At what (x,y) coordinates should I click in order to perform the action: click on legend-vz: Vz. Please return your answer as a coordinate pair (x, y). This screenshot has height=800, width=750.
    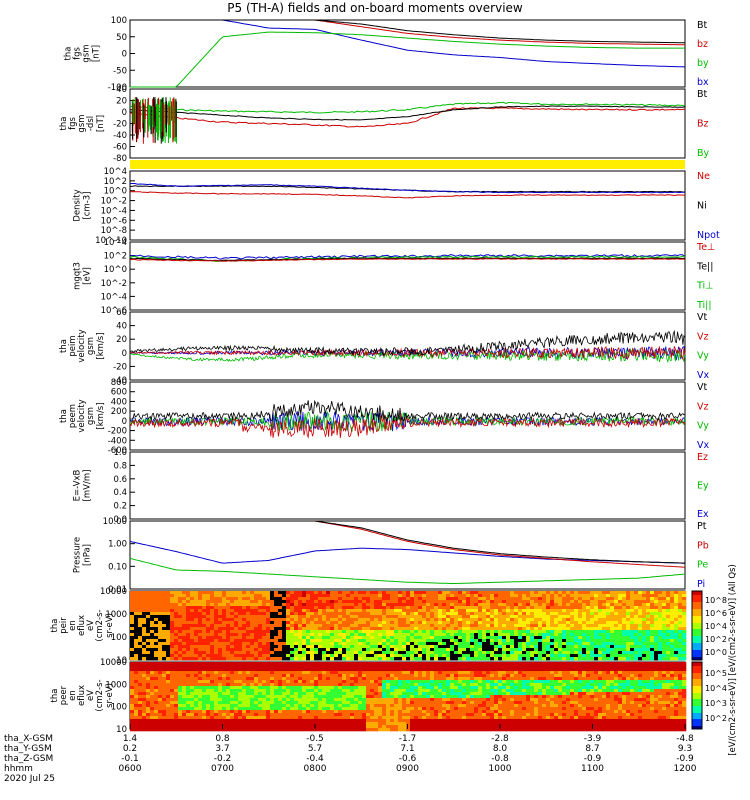
    Looking at the image, I should click on (703, 406).